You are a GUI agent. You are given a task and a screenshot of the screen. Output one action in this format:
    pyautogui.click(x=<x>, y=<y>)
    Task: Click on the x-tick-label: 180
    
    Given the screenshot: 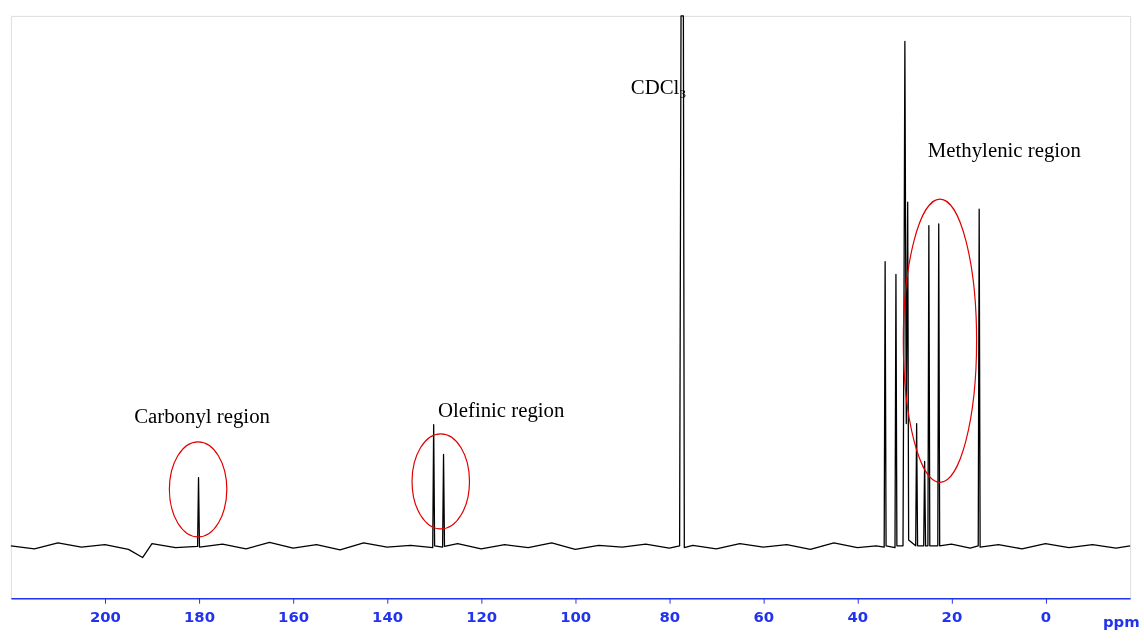 What is the action you would take?
    pyautogui.click(x=199, y=616)
    